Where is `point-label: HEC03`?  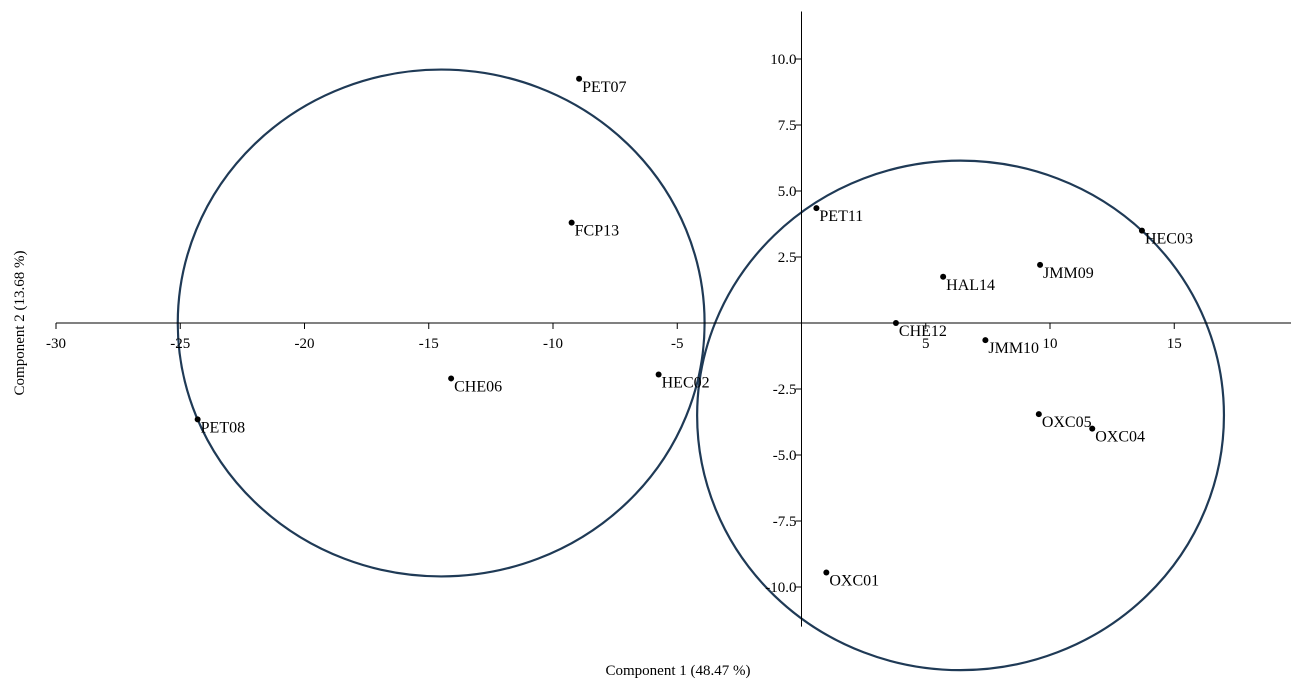 point-label: HEC03 is located at coordinates (1169, 239).